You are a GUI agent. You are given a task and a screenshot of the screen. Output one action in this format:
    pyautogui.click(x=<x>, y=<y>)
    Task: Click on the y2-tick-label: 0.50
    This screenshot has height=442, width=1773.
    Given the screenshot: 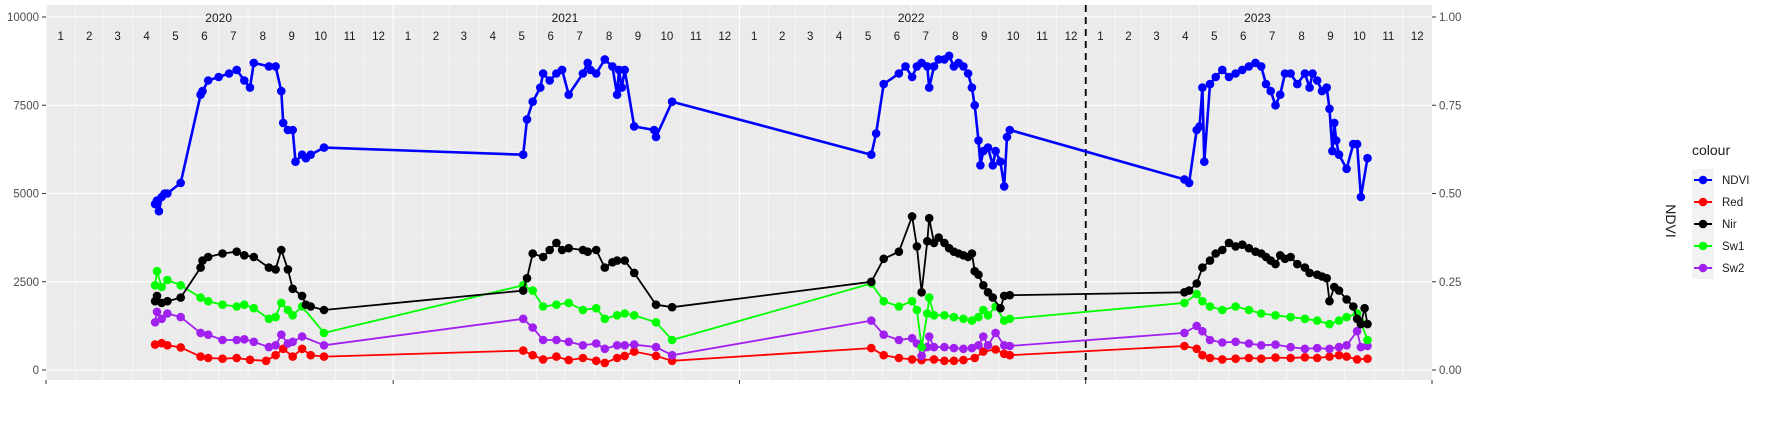 What is the action you would take?
    pyautogui.click(x=1450, y=195)
    